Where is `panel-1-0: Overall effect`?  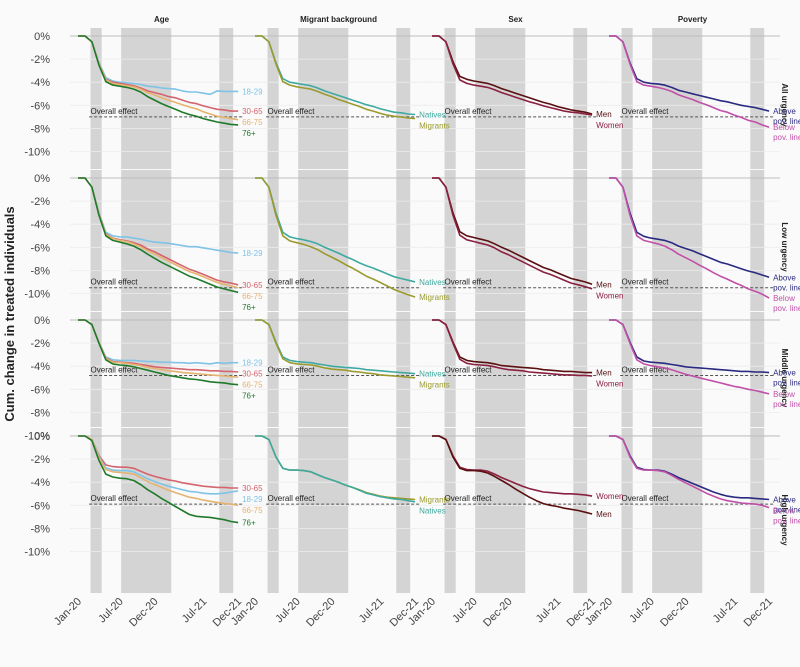 panel-1-0: Overall effect is located at coordinates (160, 240).